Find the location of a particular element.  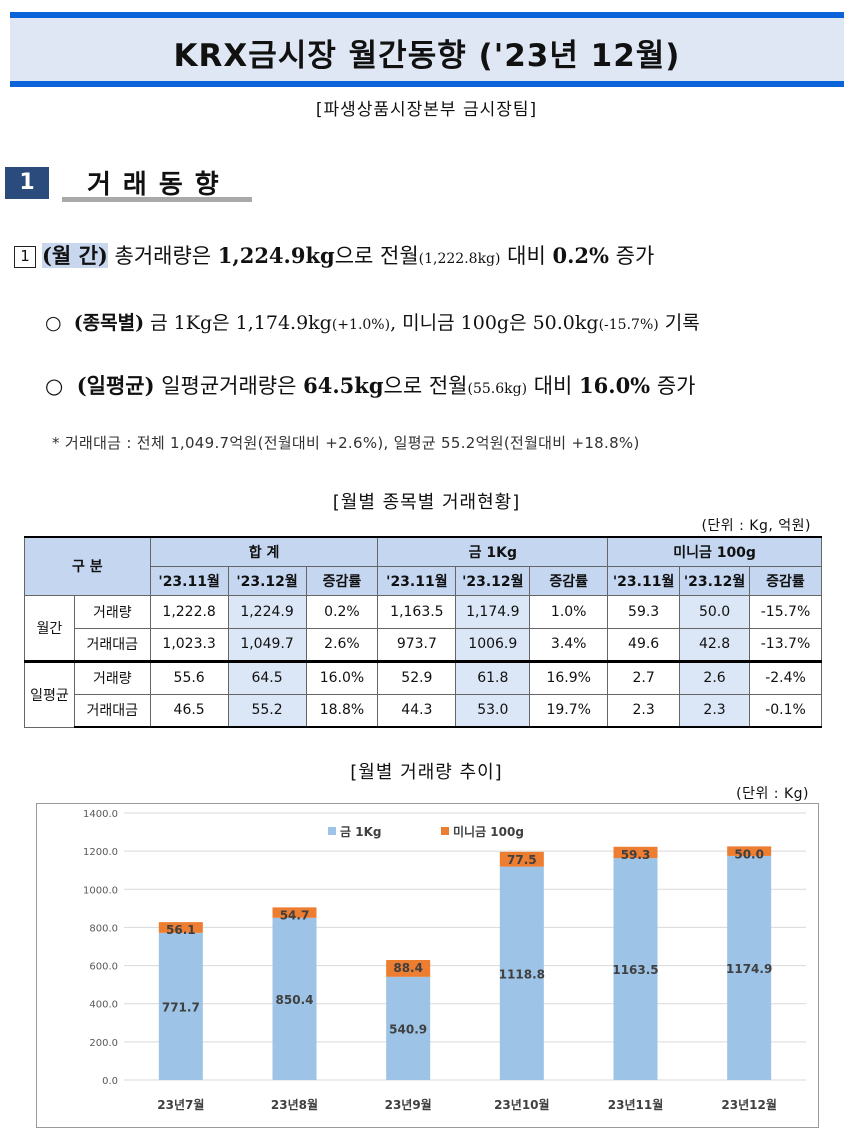

x-tick-label: 23년10월 is located at coordinates (521, 1104).